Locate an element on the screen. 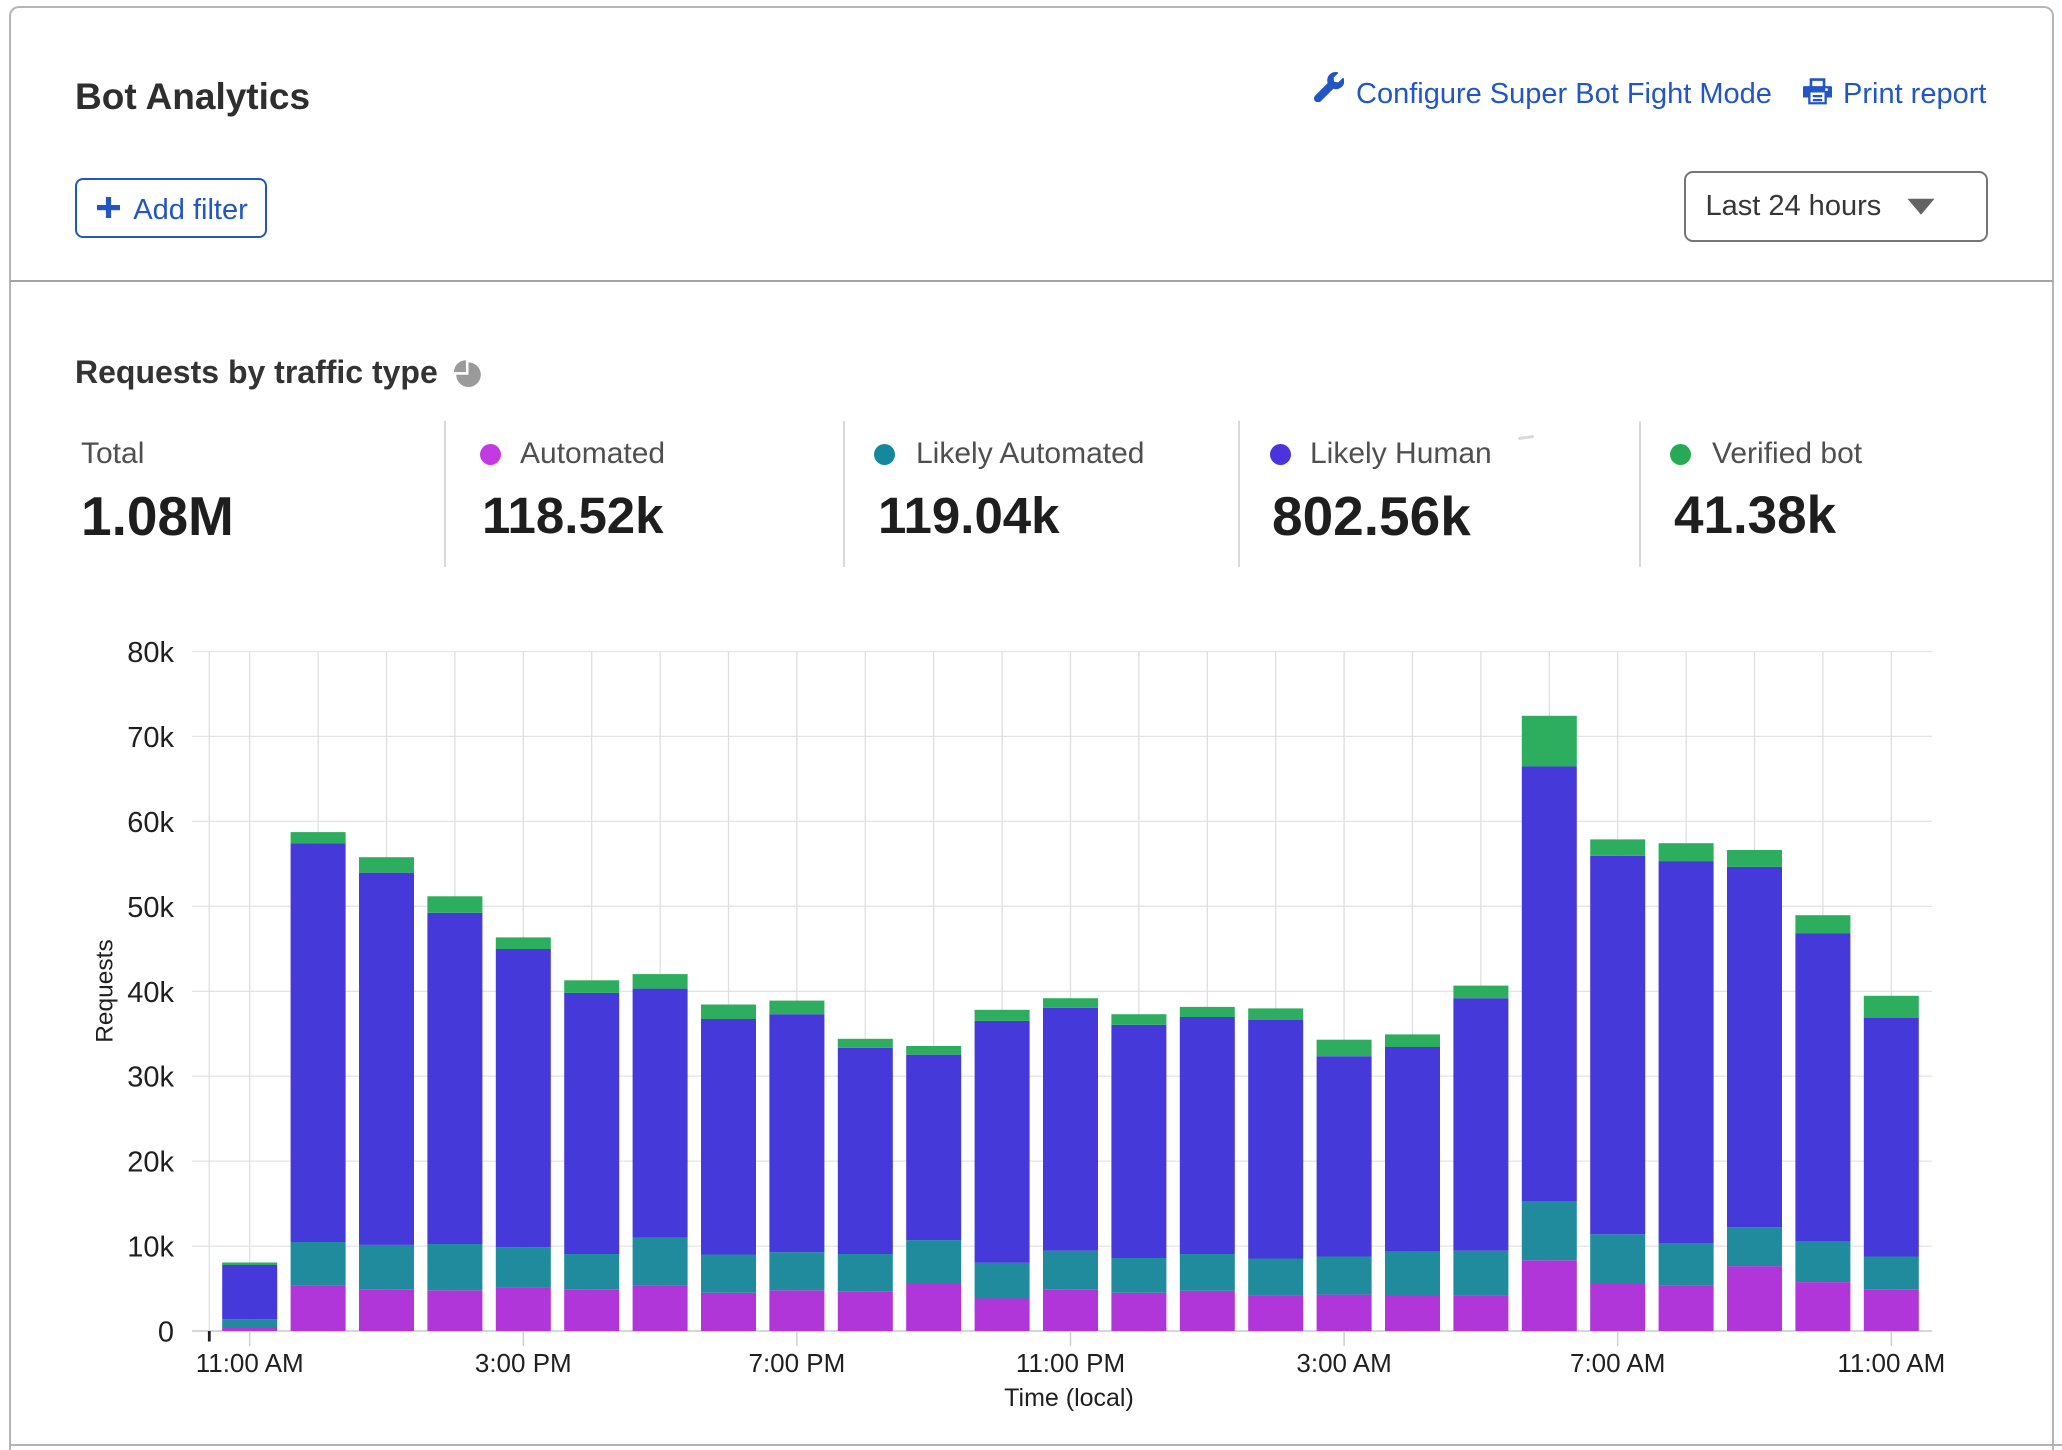  svg-text: Time (local) is located at coordinates (1069, 1398).